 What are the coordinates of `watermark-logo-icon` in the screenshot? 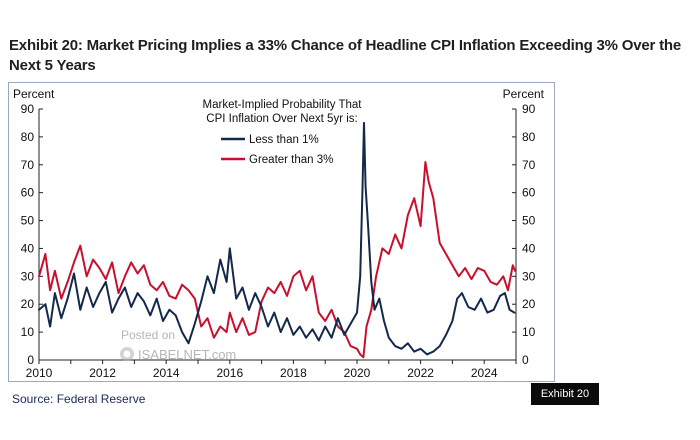 It's located at (127, 354).